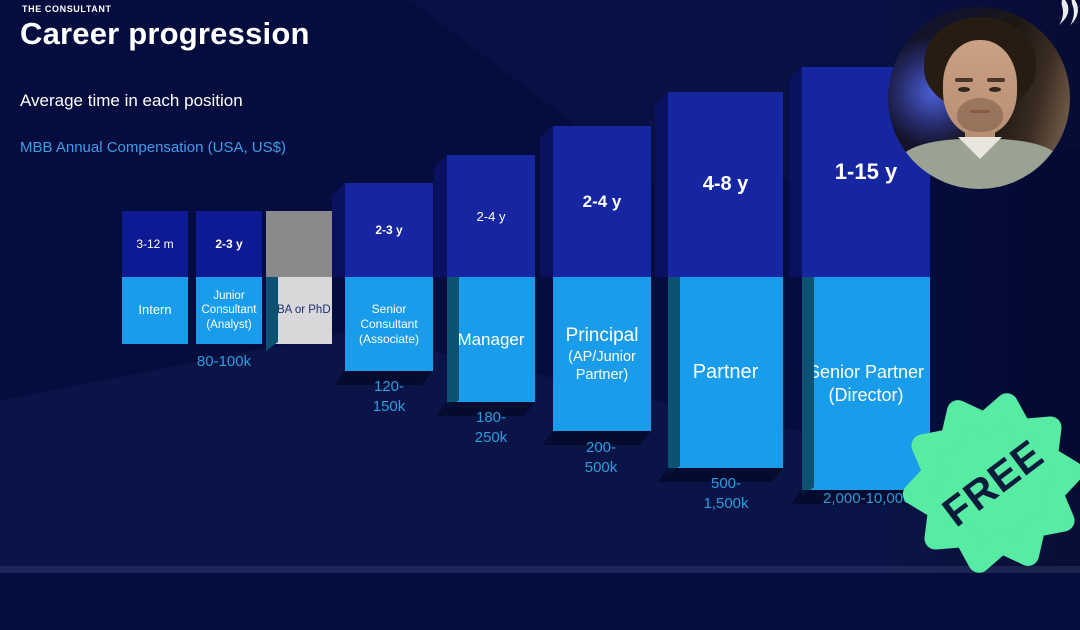 Image resolution: width=1080 pixels, height=630 pixels. Describe the element at coordinates (601, 458) in the screenshot. I see `comp-label-principal: 200-500k` at that location.